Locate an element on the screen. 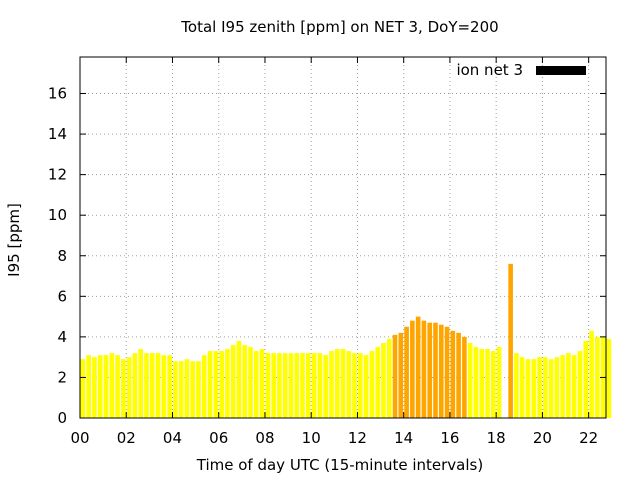  y-tick-label: 14 is located at coordinates (57, 134).